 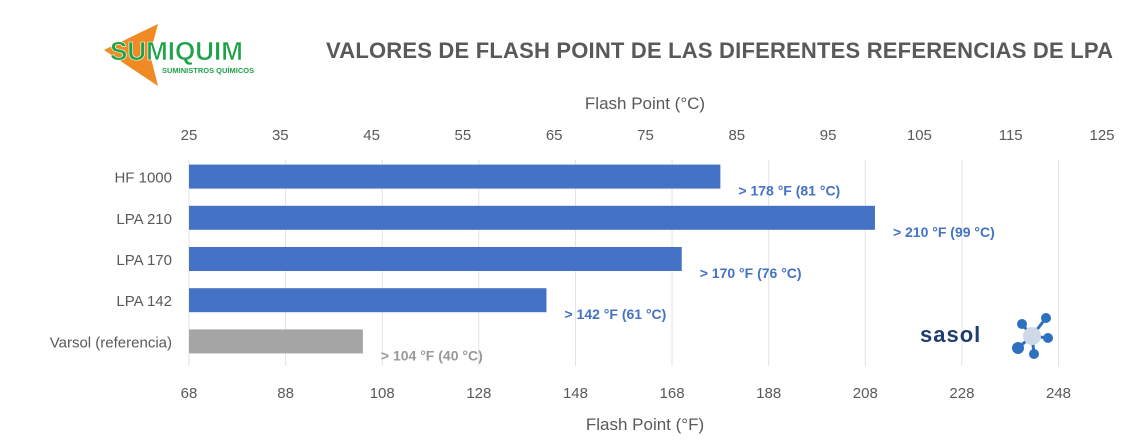 What do you see at coordinates (789, 191) in the screenshot?
I see `data-label: > 178 °F (81 °C)` at bounding box center [789, 191].